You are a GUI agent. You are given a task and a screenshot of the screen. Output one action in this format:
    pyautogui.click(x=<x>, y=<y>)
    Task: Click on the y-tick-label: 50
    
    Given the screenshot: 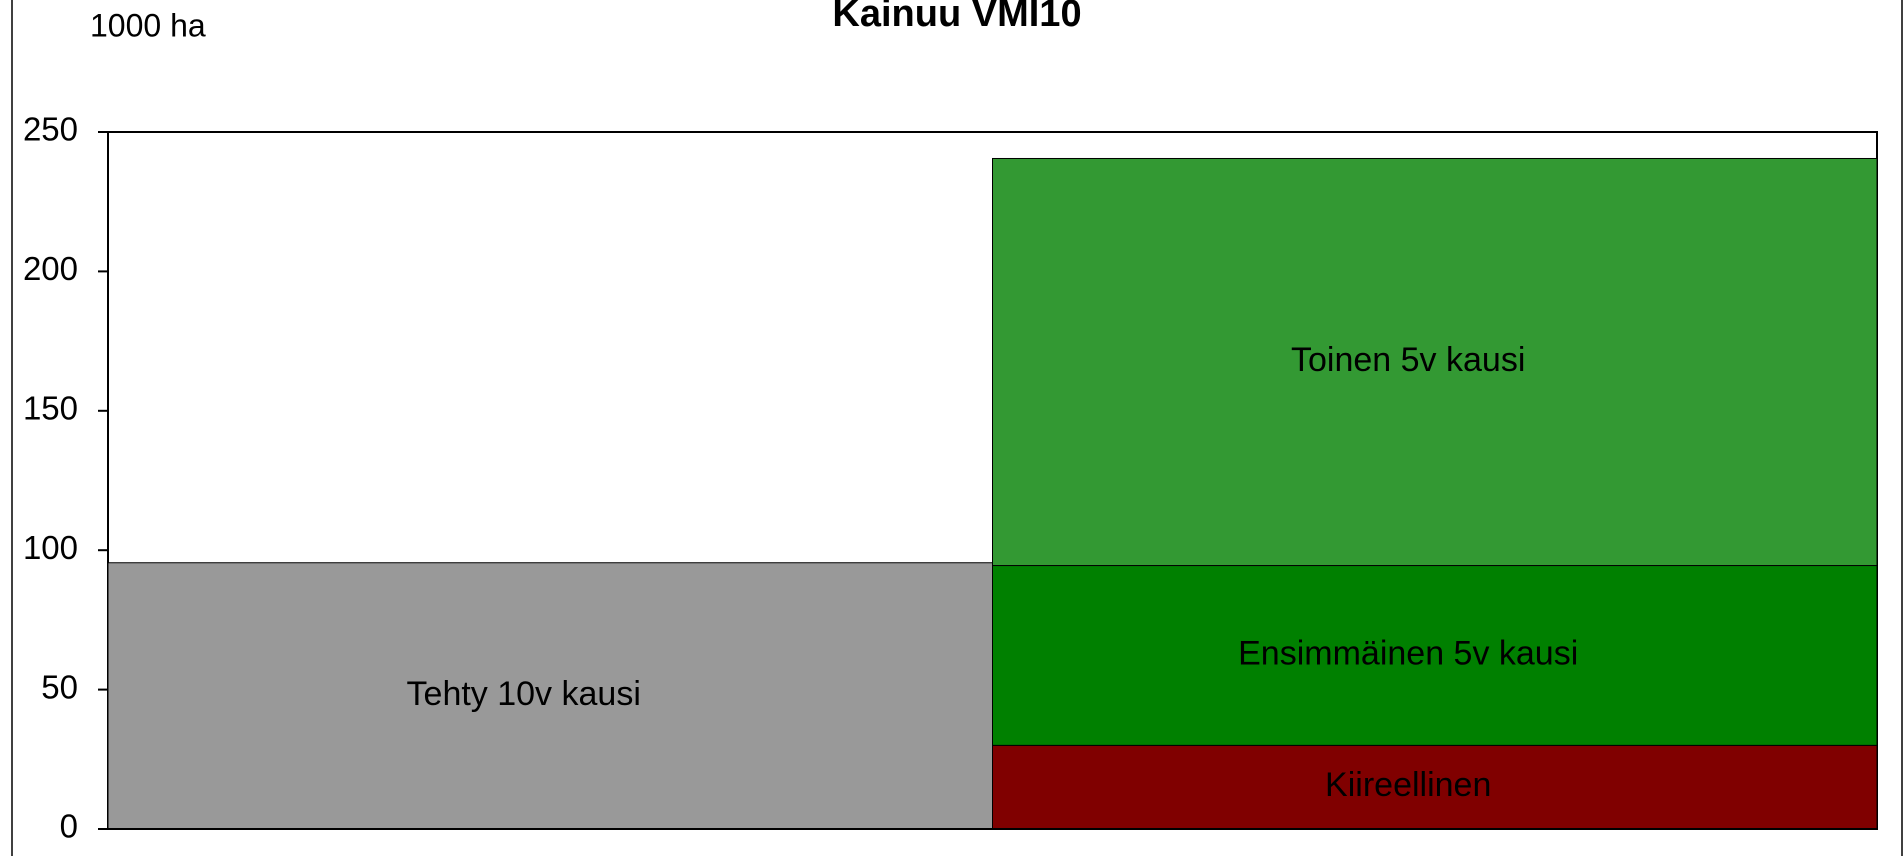 What is the action you would take?
    pyautogui.click(x=59, y=686)
    